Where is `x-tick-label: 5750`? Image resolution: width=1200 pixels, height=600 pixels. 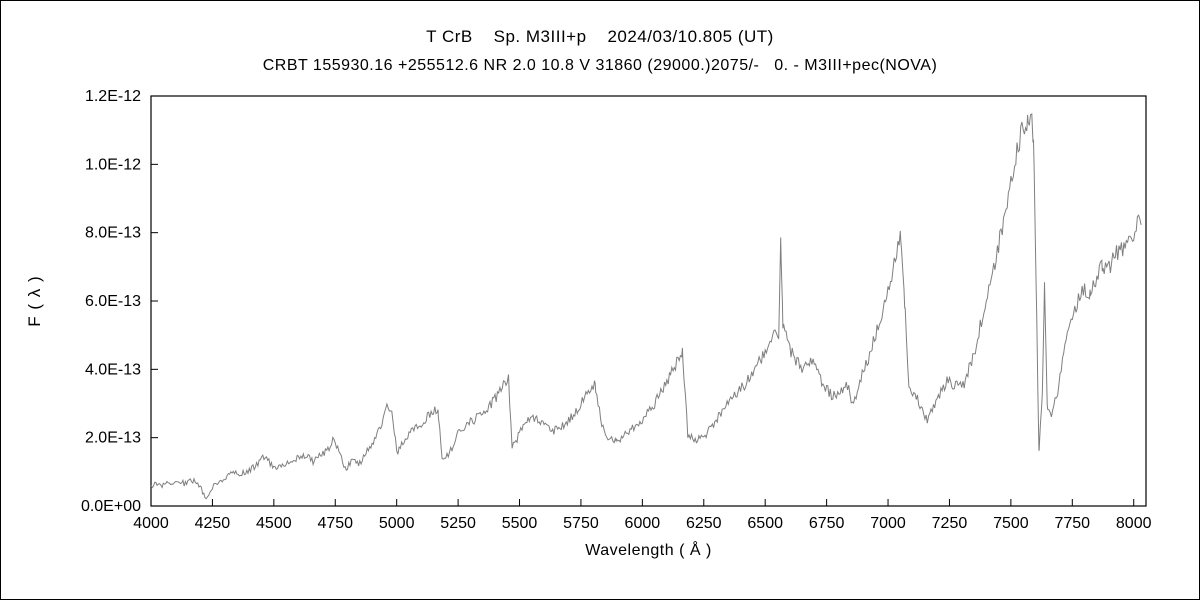 x-tick-label: 5750 is located at coordinates (581, 523).